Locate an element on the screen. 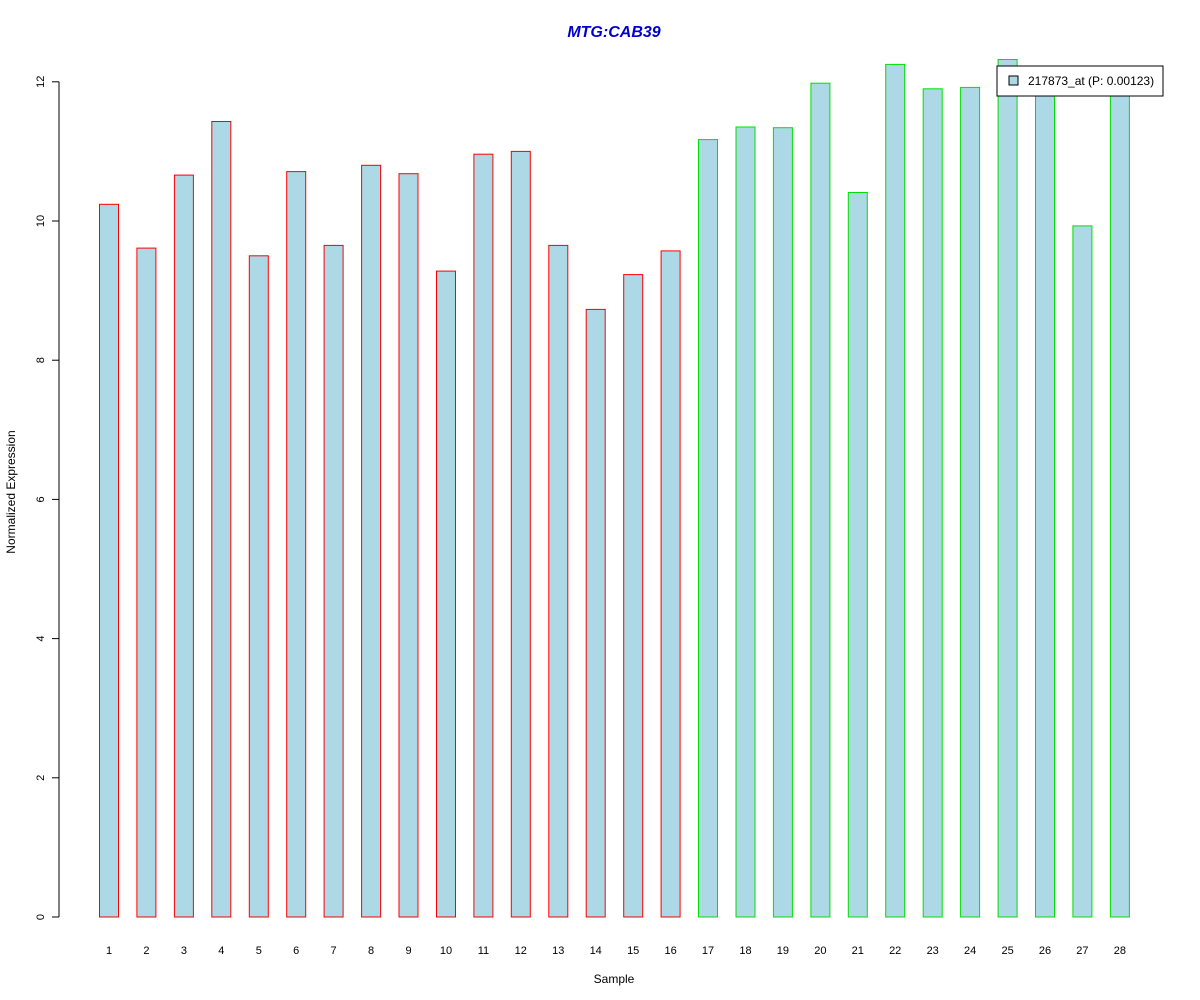 This screenshot has width=1200, height=1000. y-tick-label: 8 is located at coordinates (41, 360).